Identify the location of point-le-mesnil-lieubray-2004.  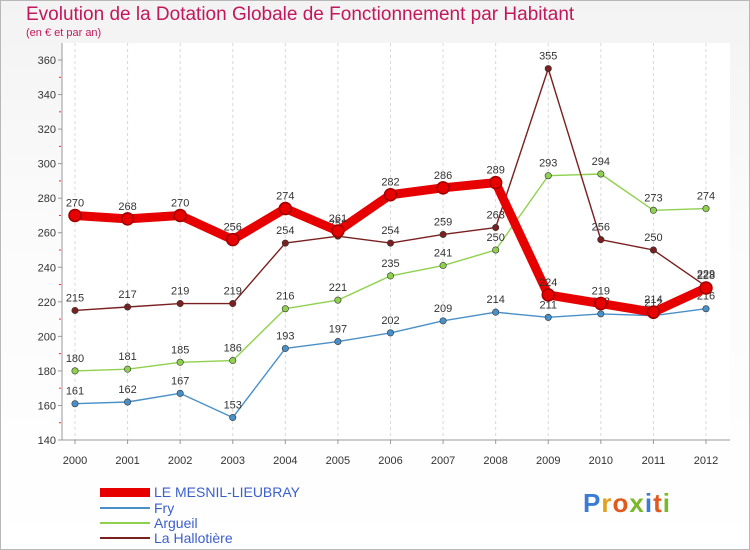
(285, 208).